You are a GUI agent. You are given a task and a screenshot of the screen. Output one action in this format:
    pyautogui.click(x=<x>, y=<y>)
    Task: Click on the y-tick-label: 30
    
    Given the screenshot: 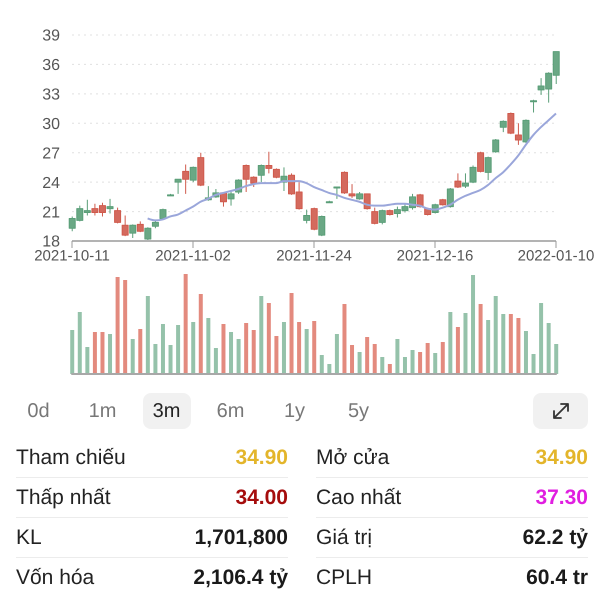 What is the action you would take?
    pyautogui.click(x=51, y=124)
    